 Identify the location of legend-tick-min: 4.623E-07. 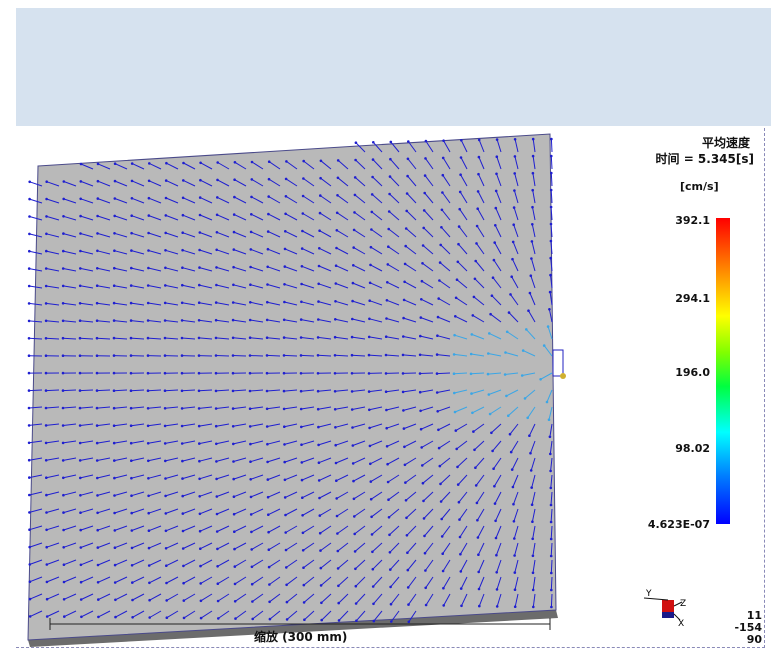
(678, 524).